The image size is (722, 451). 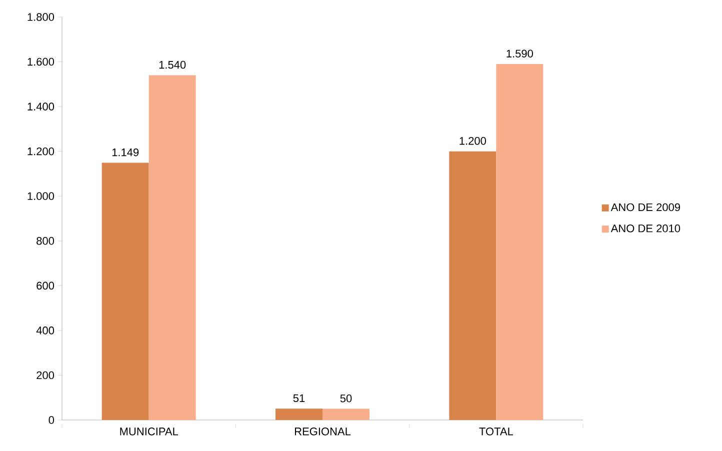 I want to click on data-label: 50, so click(x=346, y=398).